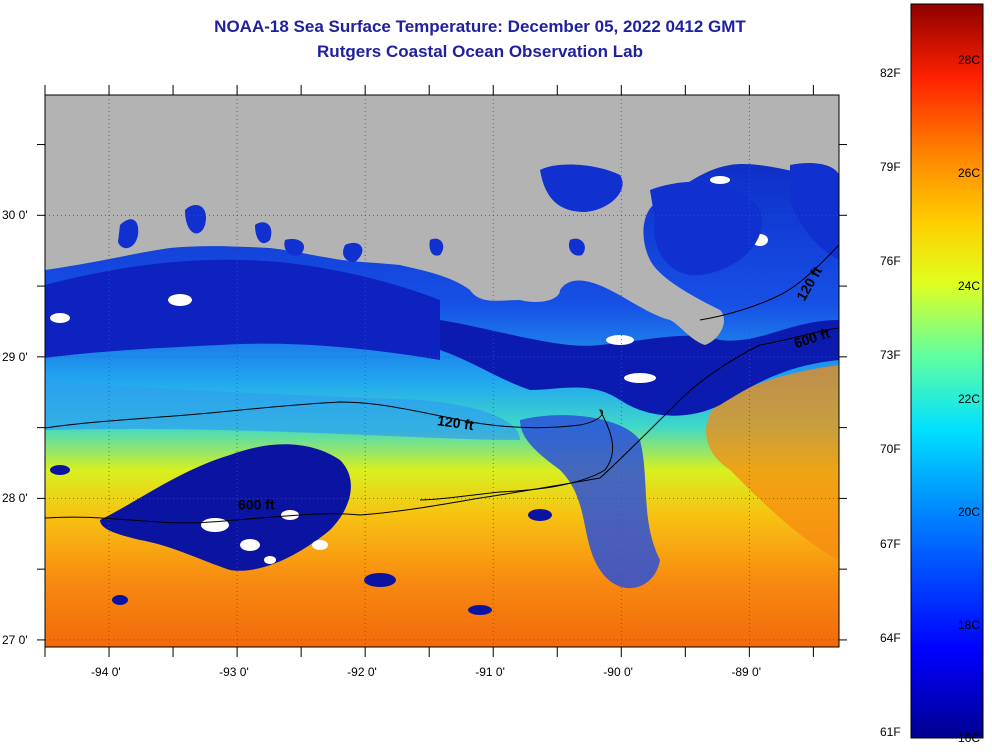 Image resolution: width=992 pixels, height=754 pixels. I want to click on lat-label: 29 0', so click(15, 356).